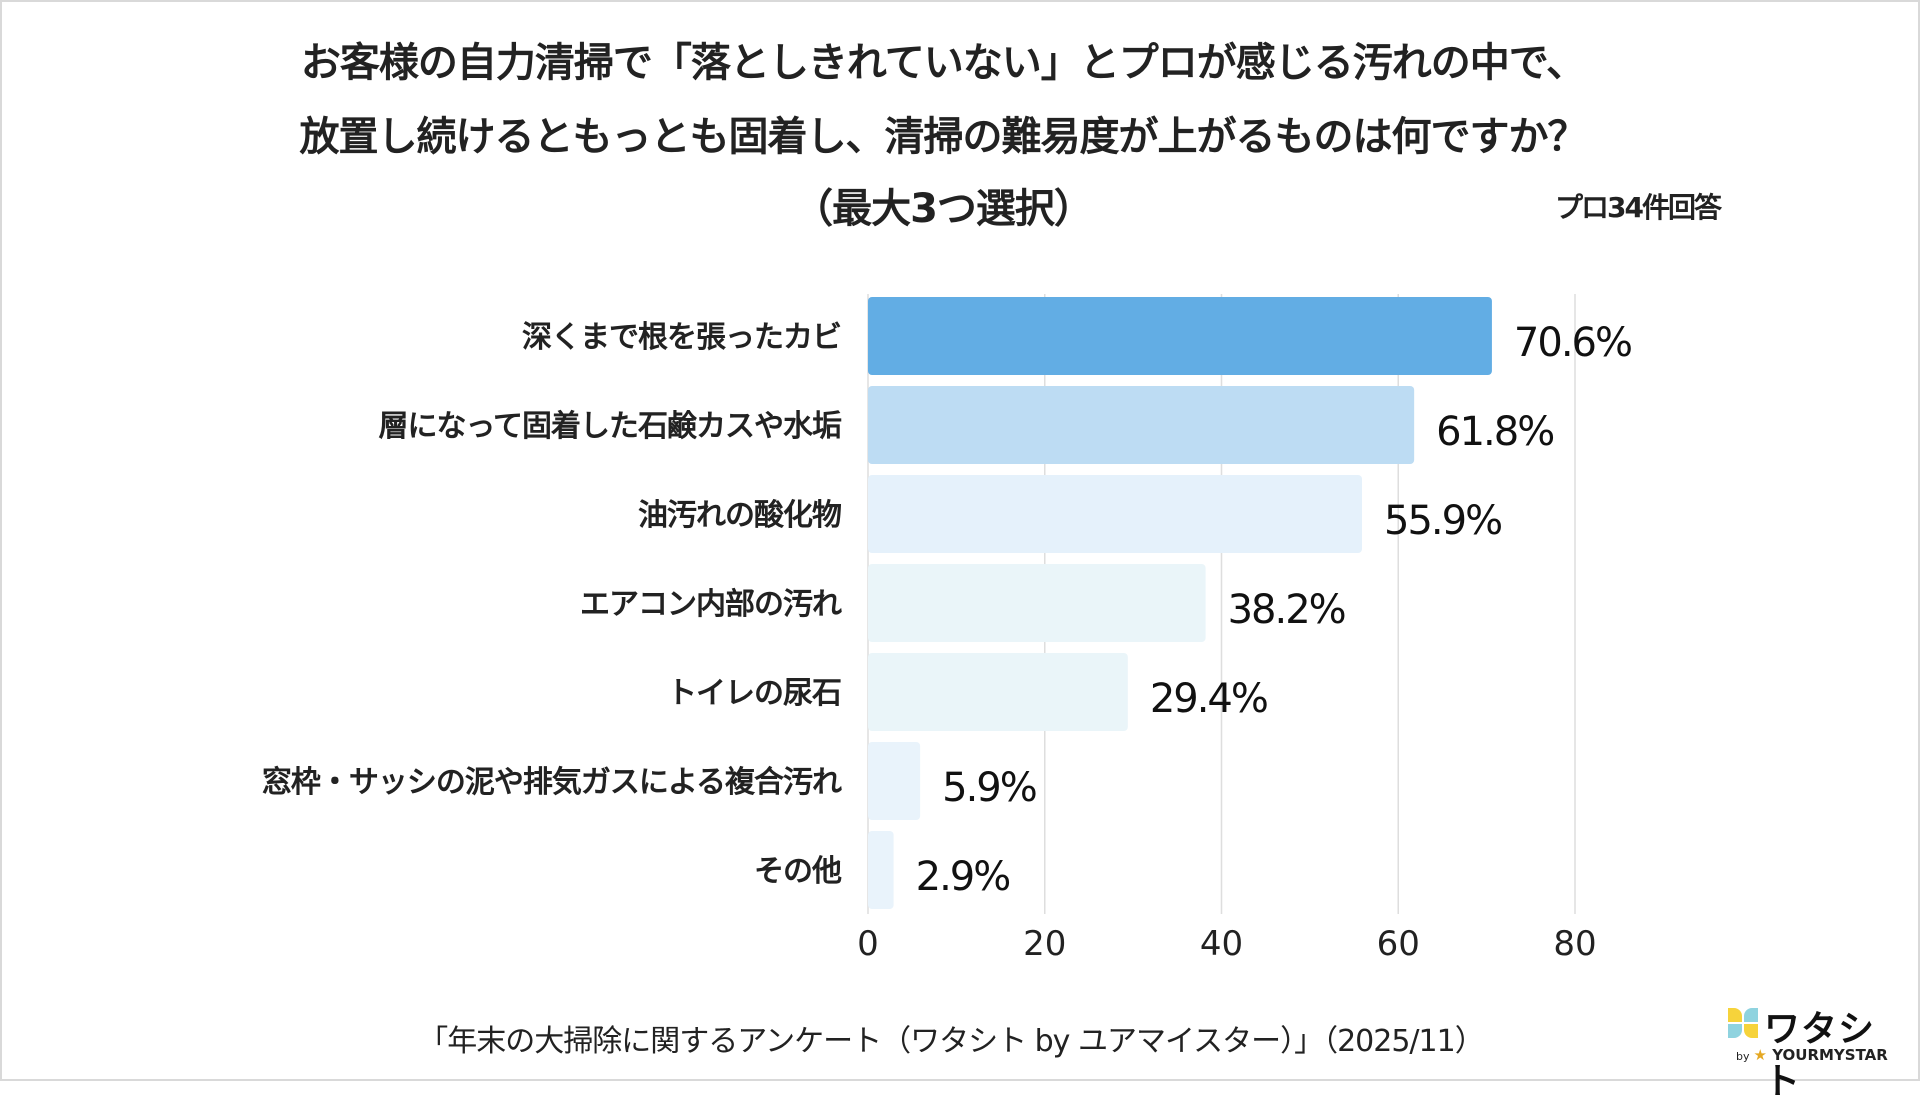 This screenshot has height=1104, width=1920. What do you see at coordinates (552, 782) in the screenshot?
I see `category-label: 窓枠・サッシの泥や排気ガスによる複合汚れ` at bounding box center [552, 782].